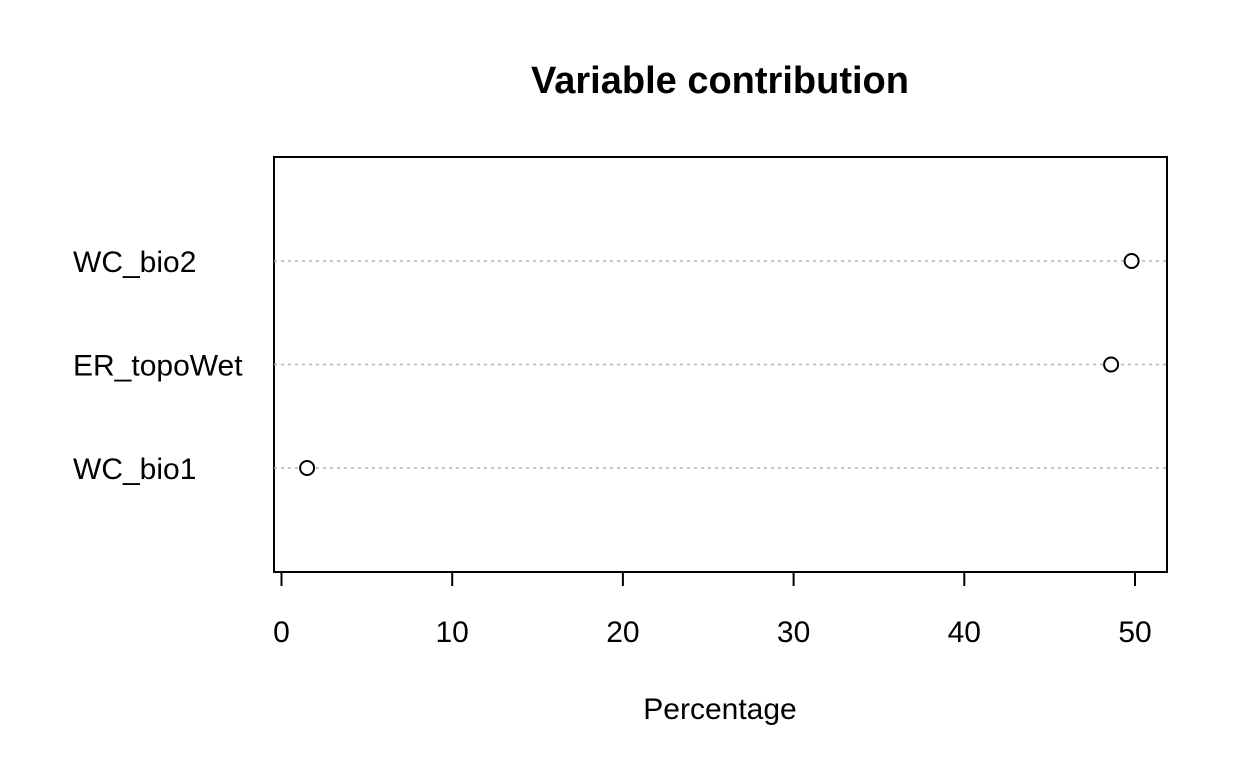 The image size is (1248, 768). I want to click on x-tick-label: 10, so click(452, 632).